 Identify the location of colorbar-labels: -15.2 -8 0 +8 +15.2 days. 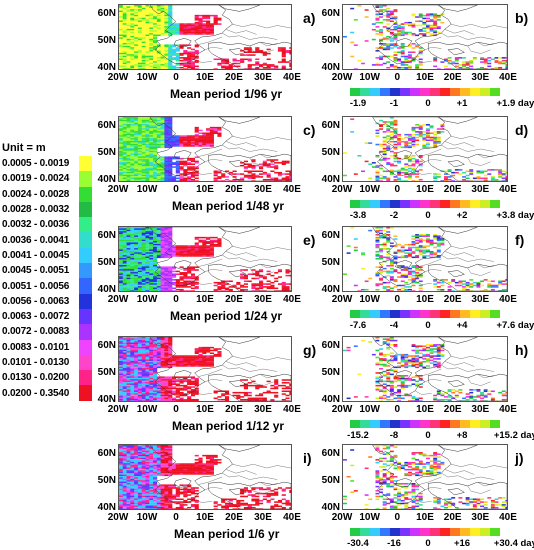
(440, 436).